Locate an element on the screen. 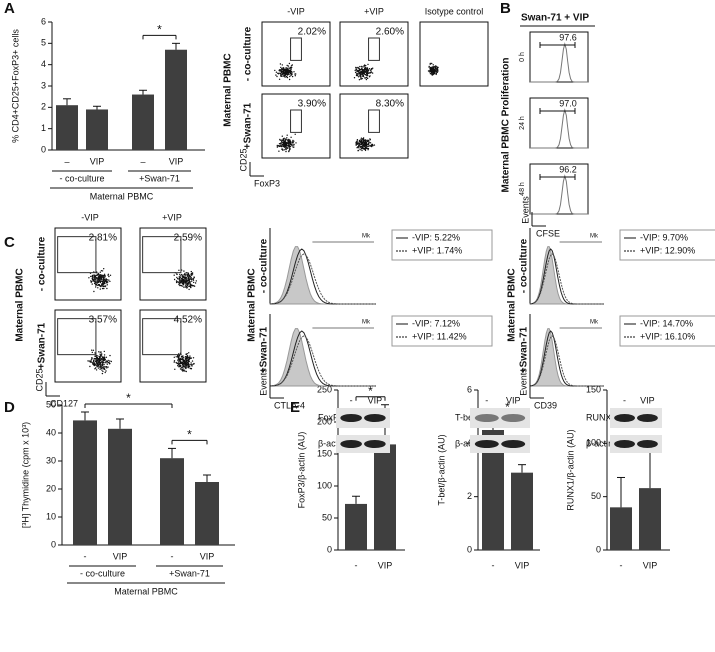 The height and width of the screenshot is (652, 715). column-label: +VIP is located at coordinates (374, 11).